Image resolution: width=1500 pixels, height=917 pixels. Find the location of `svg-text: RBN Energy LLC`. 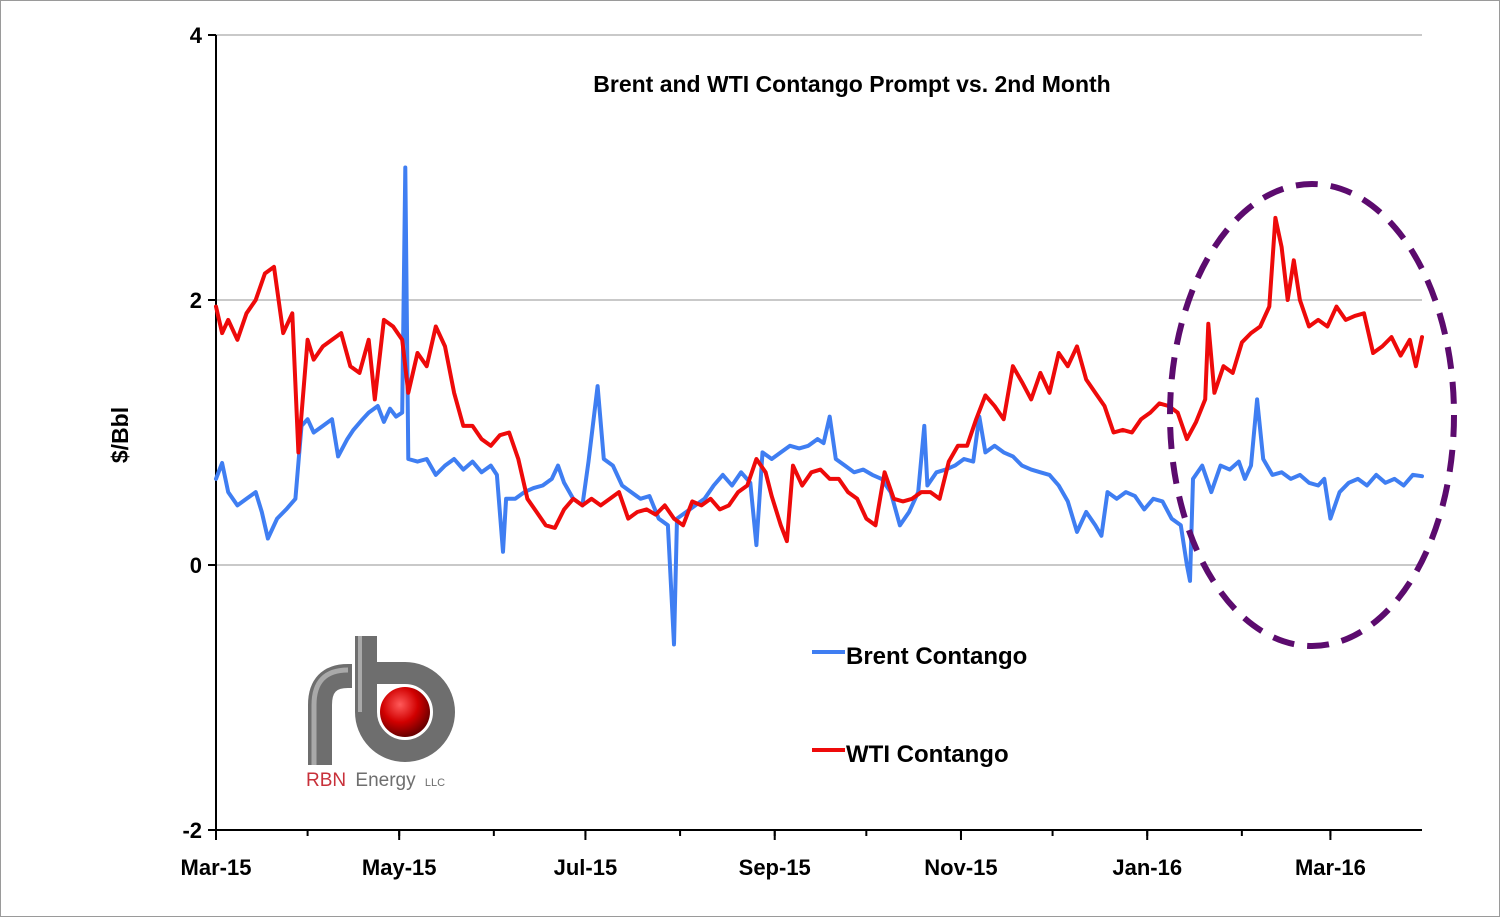

svg-text: RBN Energy LLC is located at coordinates (375, 780).